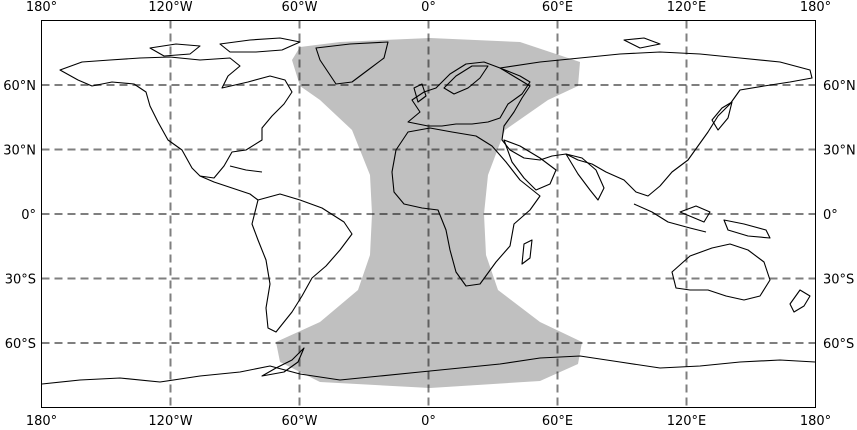 This screenshot has height=430, width=857. I want to click on lon-tick-label-top: 0°, so click(428, 7).